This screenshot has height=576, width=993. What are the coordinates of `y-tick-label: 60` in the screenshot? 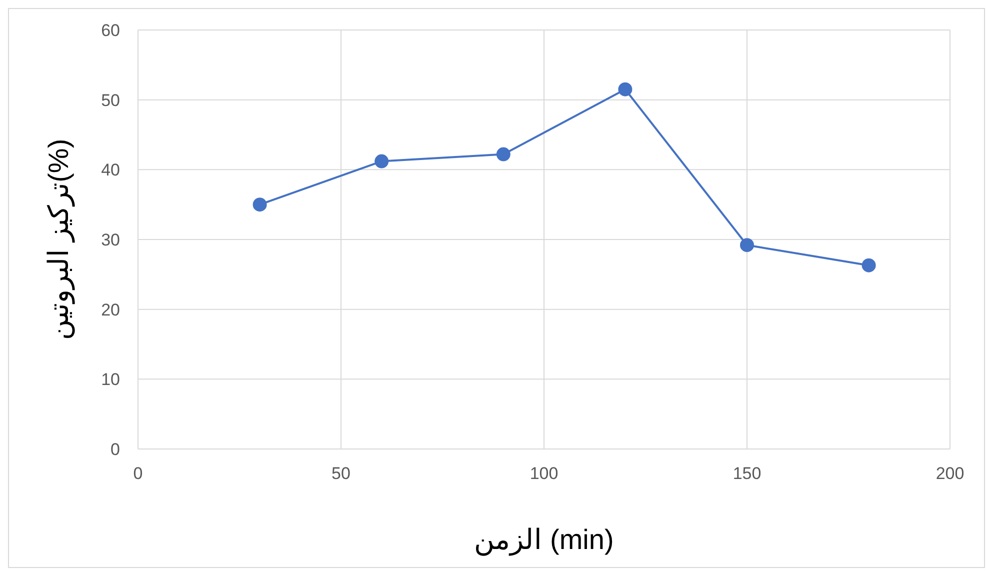 It's located at (110, 30).